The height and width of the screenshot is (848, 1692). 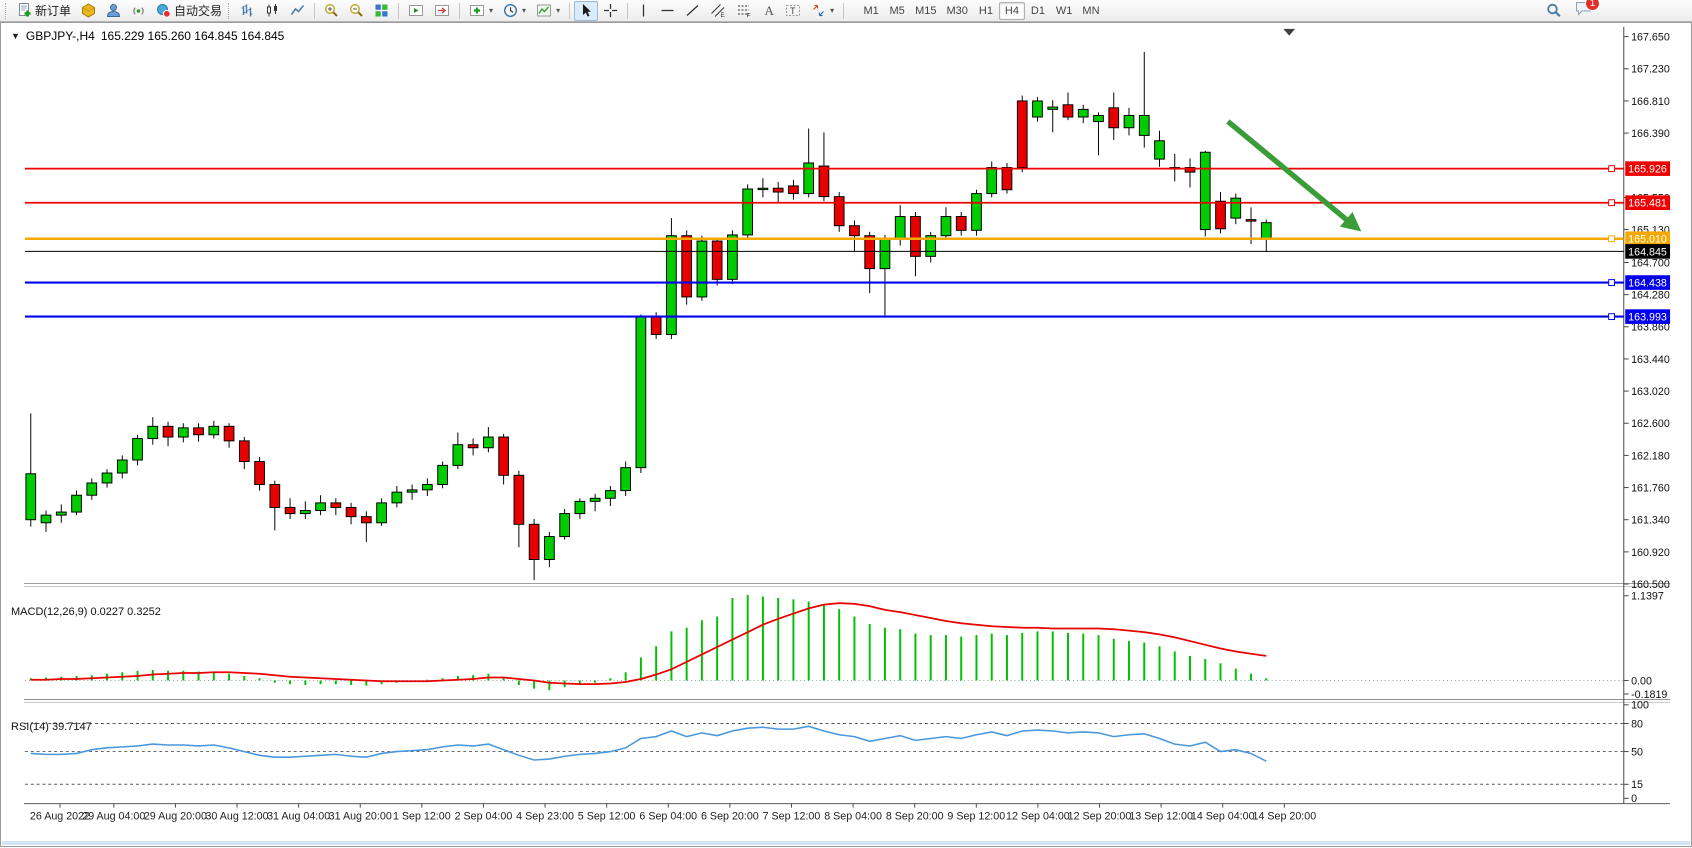 I want to click on hline-164.438: 164.438, so click(x=847, y=282).